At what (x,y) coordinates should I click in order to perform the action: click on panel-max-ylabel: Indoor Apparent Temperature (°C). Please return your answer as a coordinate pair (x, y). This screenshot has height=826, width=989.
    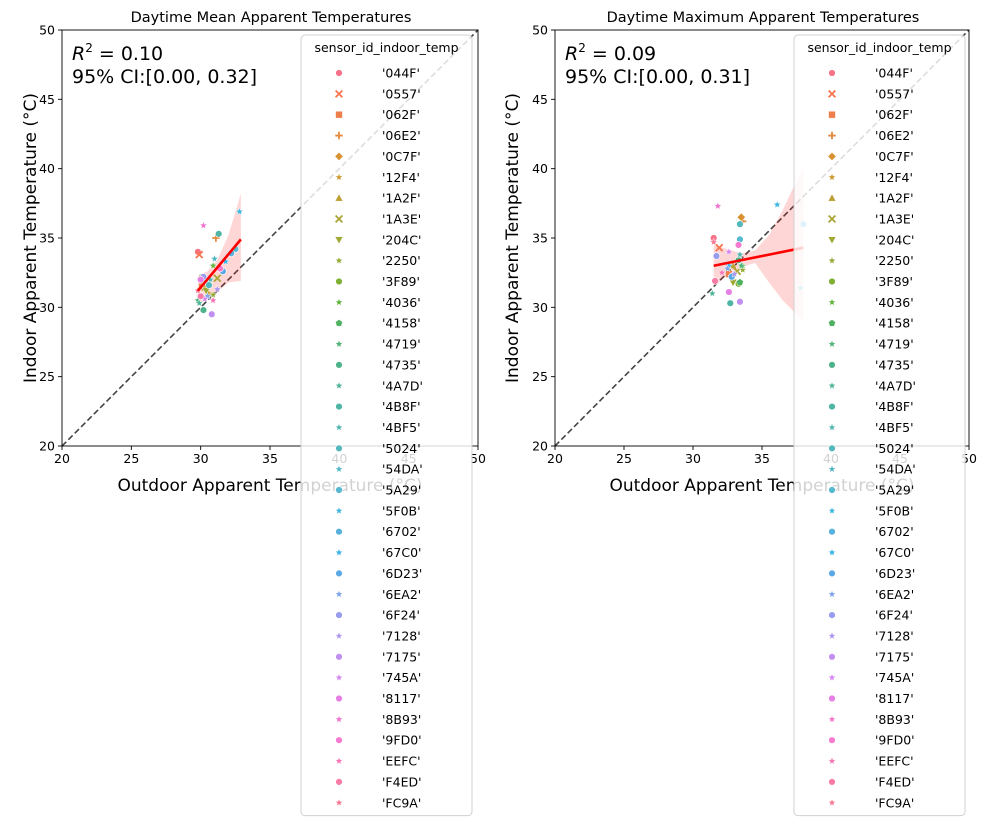
    Looking at the image, I should click on (513, 238).